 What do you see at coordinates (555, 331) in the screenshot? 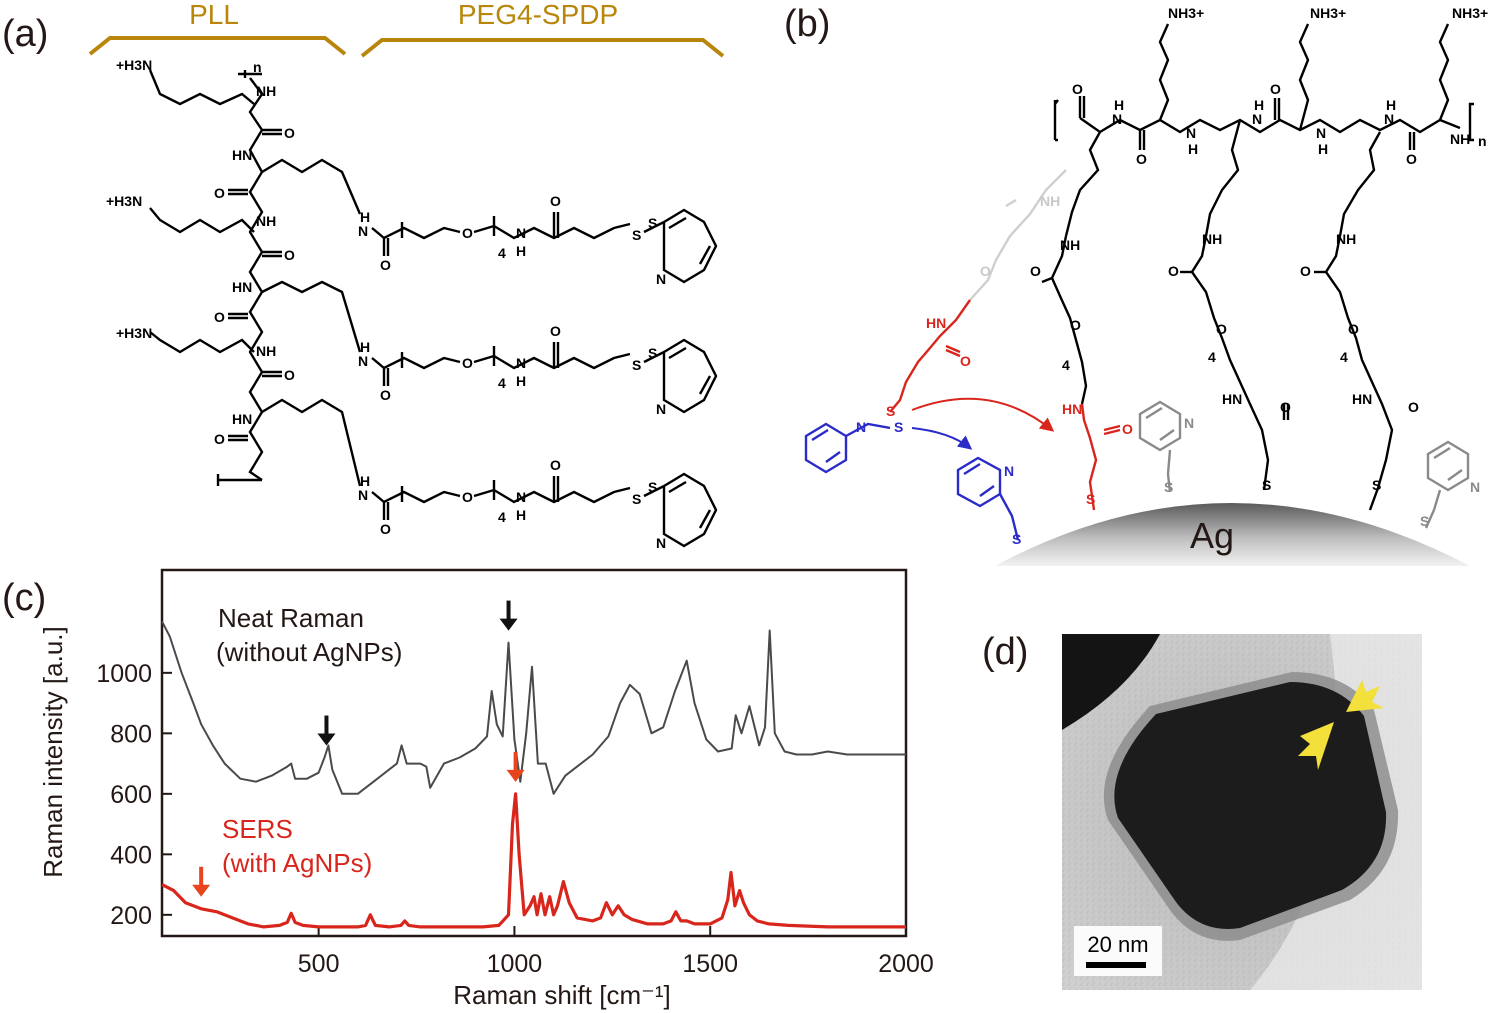
I see `arm2-carbonyl2-o: O` at bounding box center [555, 331].